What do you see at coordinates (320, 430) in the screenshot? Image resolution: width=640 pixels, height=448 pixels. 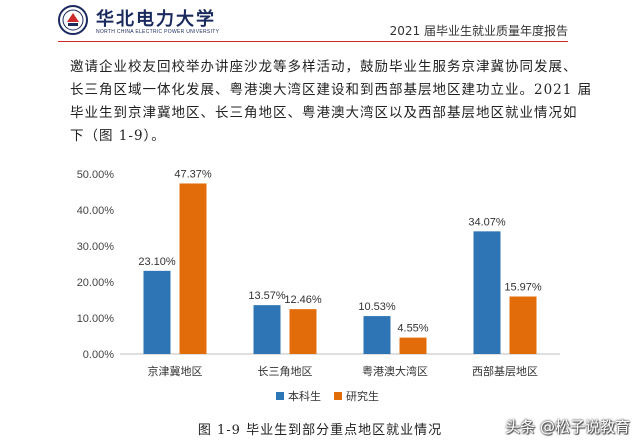 I see `figure-caption: 图 1-9 毕业生到部分重点地区就业情况` at bounding box center [320, 430].